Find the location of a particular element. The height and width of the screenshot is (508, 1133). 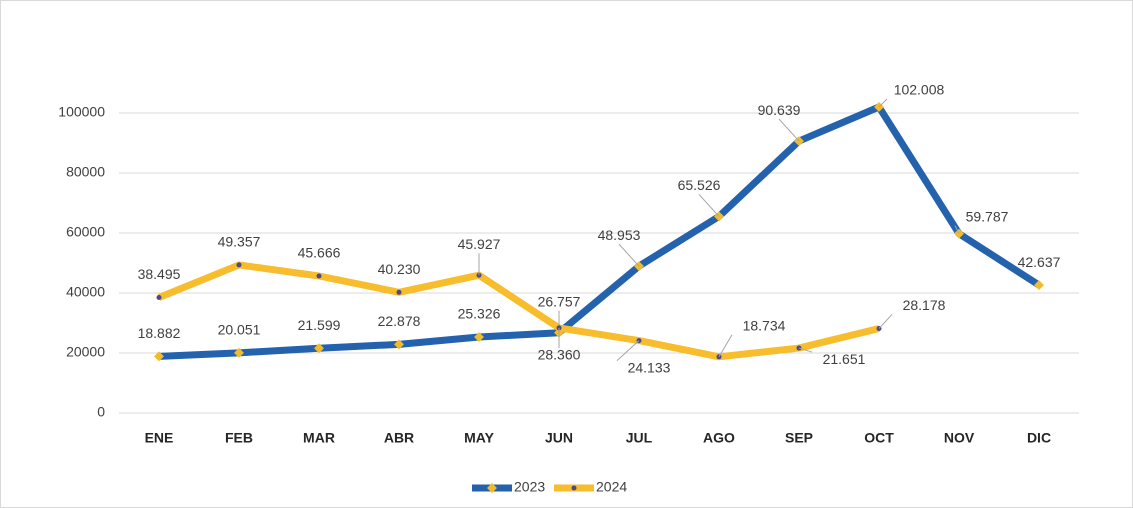

data-label: 40.230 is located at coordinates (399, 269).